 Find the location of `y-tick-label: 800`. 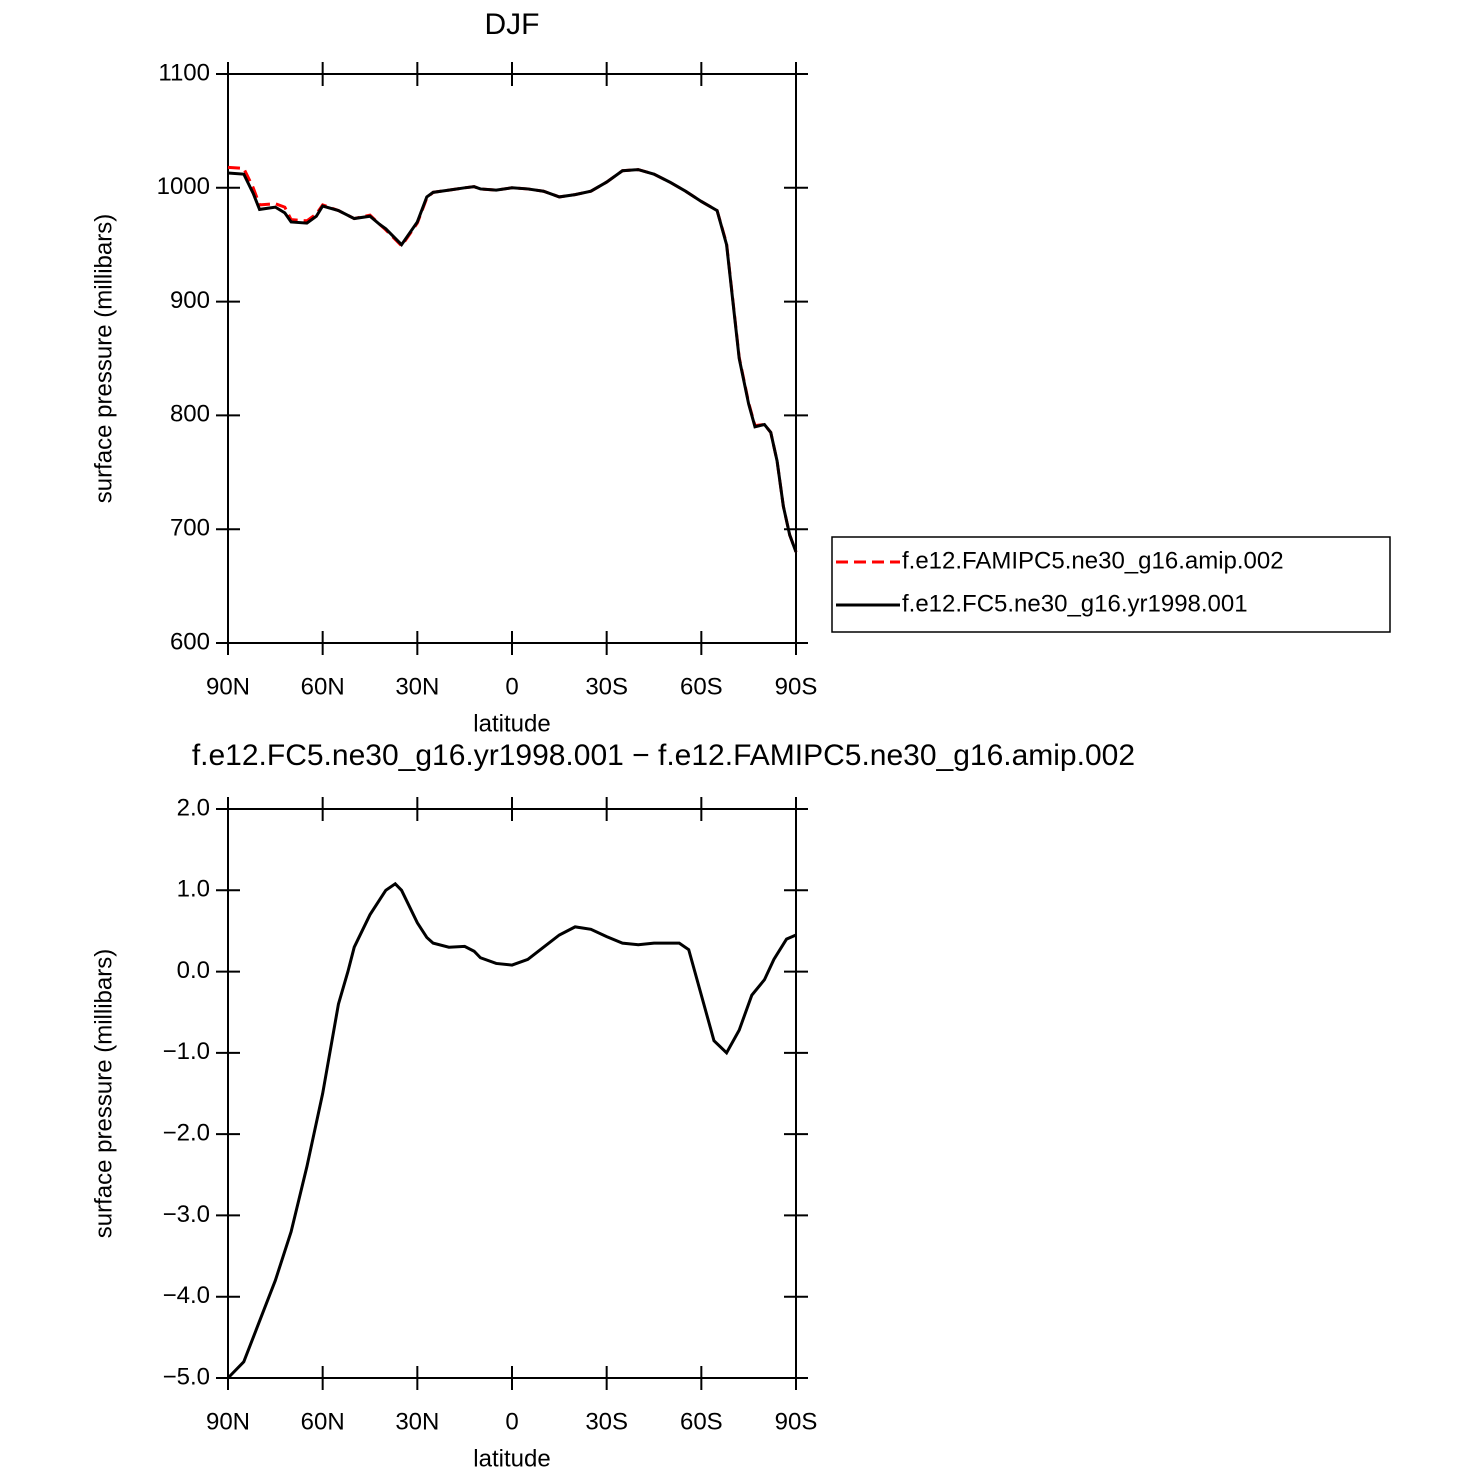

y-tick-label: 800 is located at coordinates (190, 414).